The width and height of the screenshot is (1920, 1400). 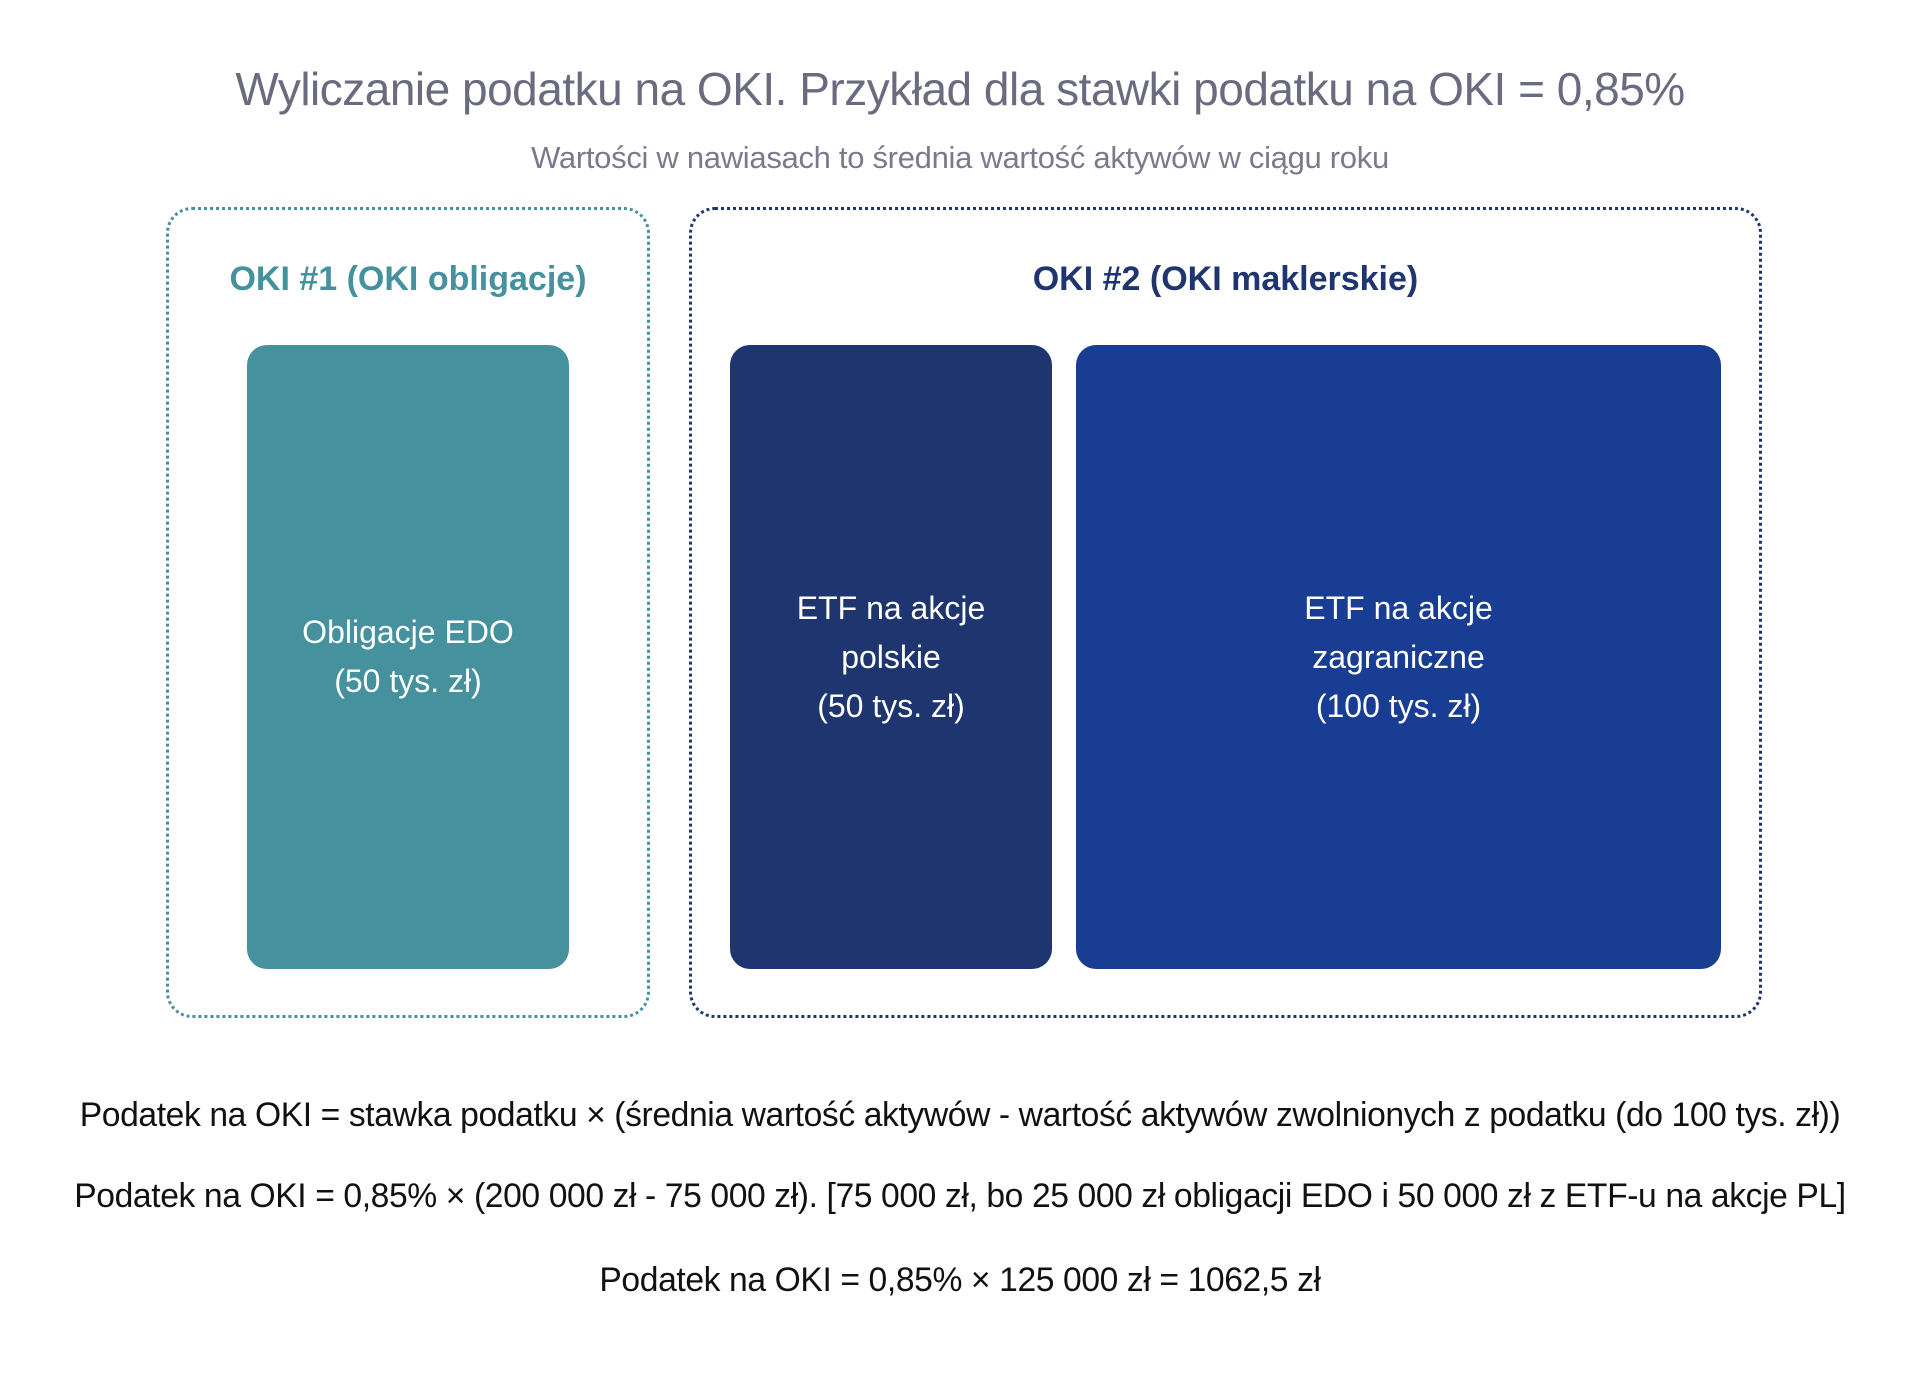 I want to click on group-oki-2-label: OKI #2 (OKI maklerskie), so click(x=1225, y=279).